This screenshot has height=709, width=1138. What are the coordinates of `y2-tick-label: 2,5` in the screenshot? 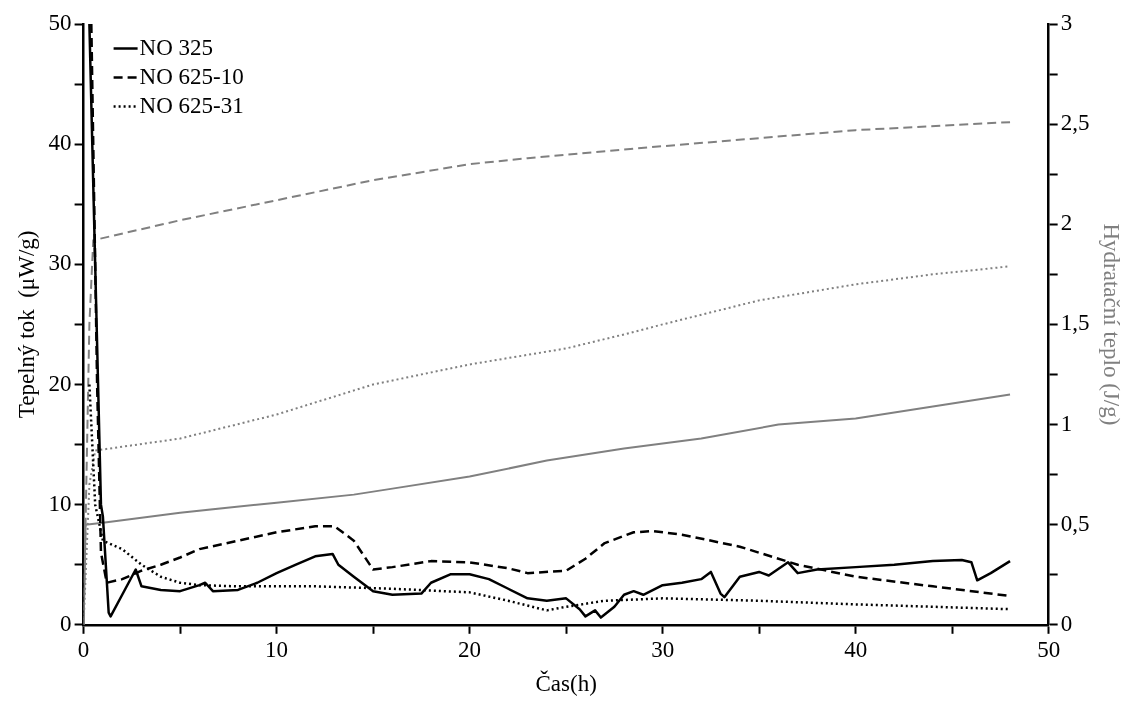 It's located at (1075, 123).